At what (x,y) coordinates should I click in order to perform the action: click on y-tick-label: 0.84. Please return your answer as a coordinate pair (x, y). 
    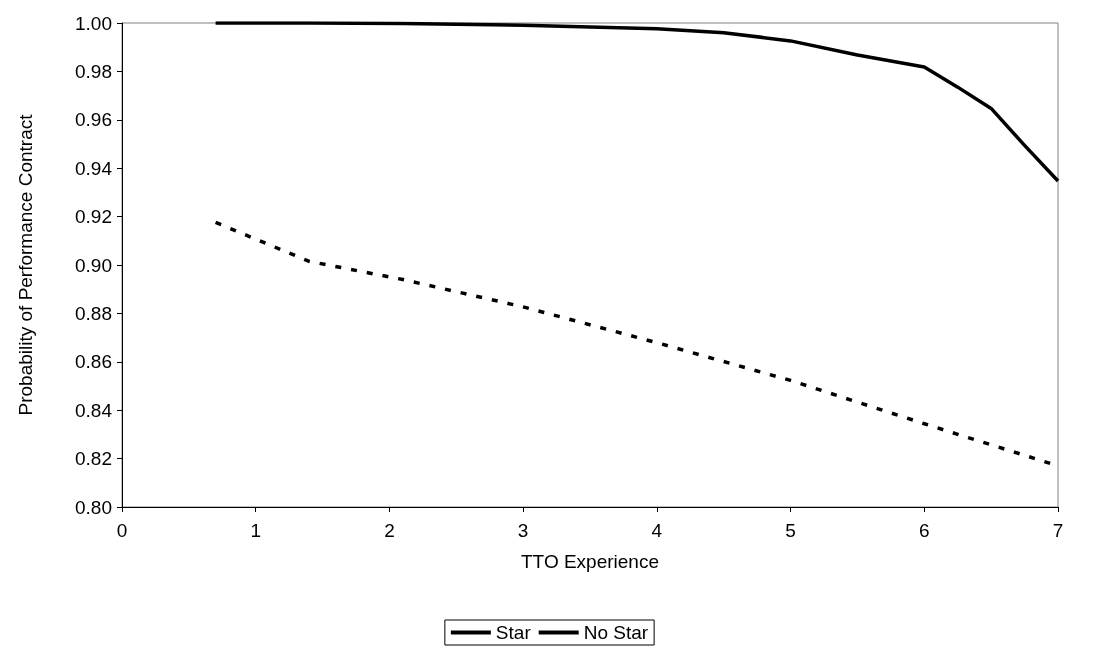
    Looking at the image, I should click on (94, 410).